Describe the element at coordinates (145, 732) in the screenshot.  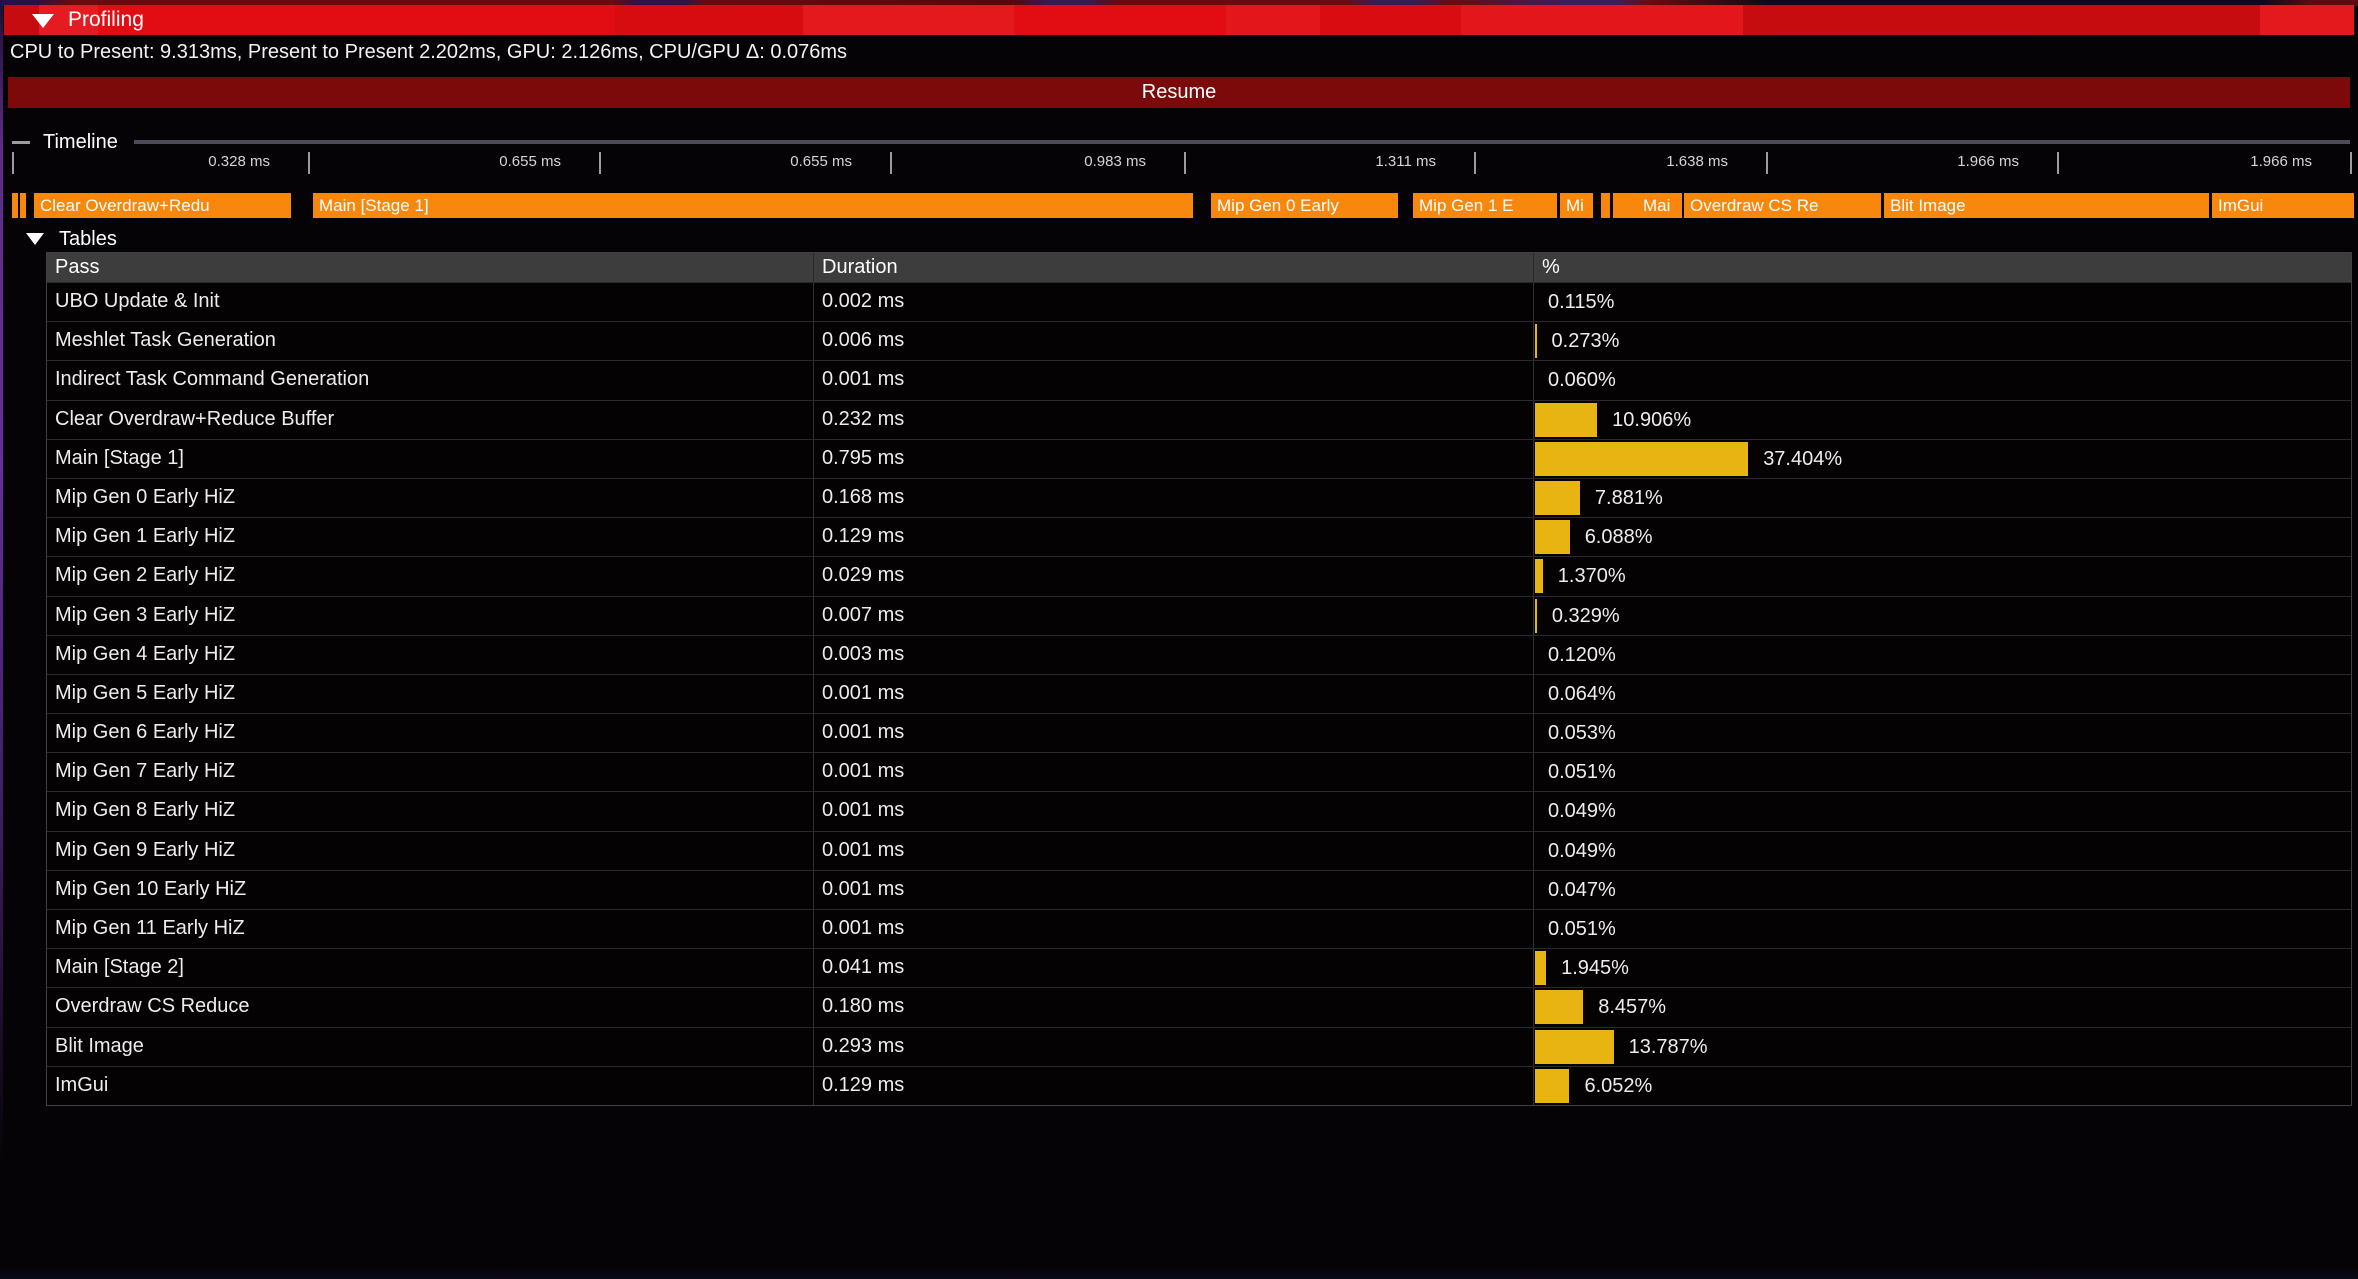
I see `pass-name-cell: Mip Gen 6 Early HiZ` at that location.